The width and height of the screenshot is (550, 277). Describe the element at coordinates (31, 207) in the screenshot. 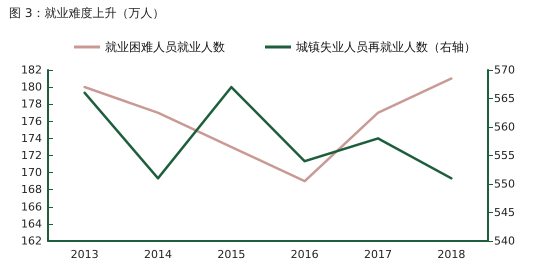

I see `y-tick-label: 166` at that location.